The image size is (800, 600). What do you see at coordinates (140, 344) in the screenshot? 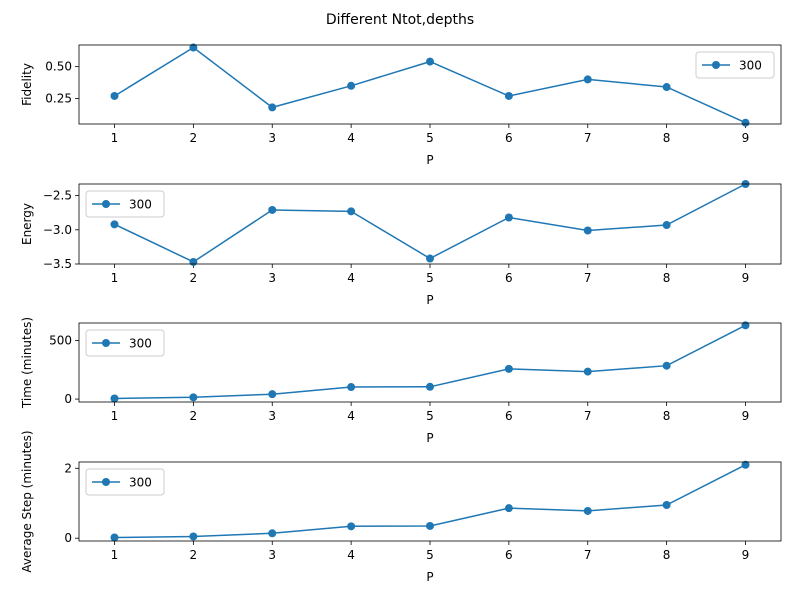
I see `subplot-3-legend-label: 300` at bounding box center [140, 344].